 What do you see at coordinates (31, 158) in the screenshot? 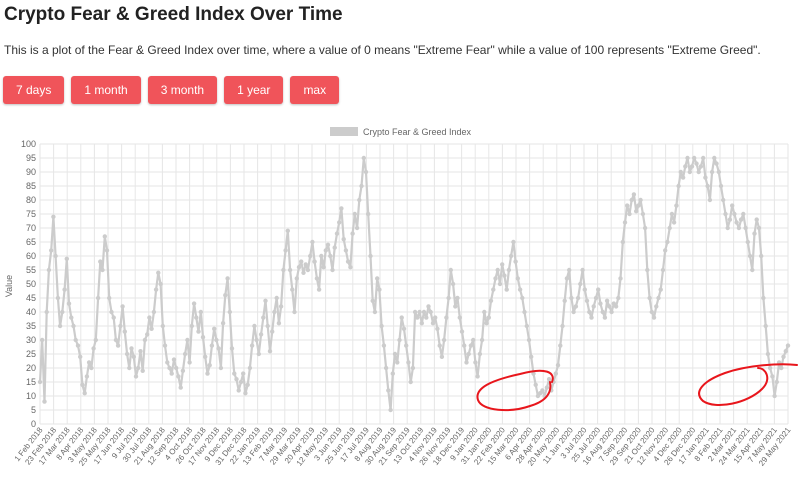
I see `y-tick-label: 95` at bounding box center [31, 158].